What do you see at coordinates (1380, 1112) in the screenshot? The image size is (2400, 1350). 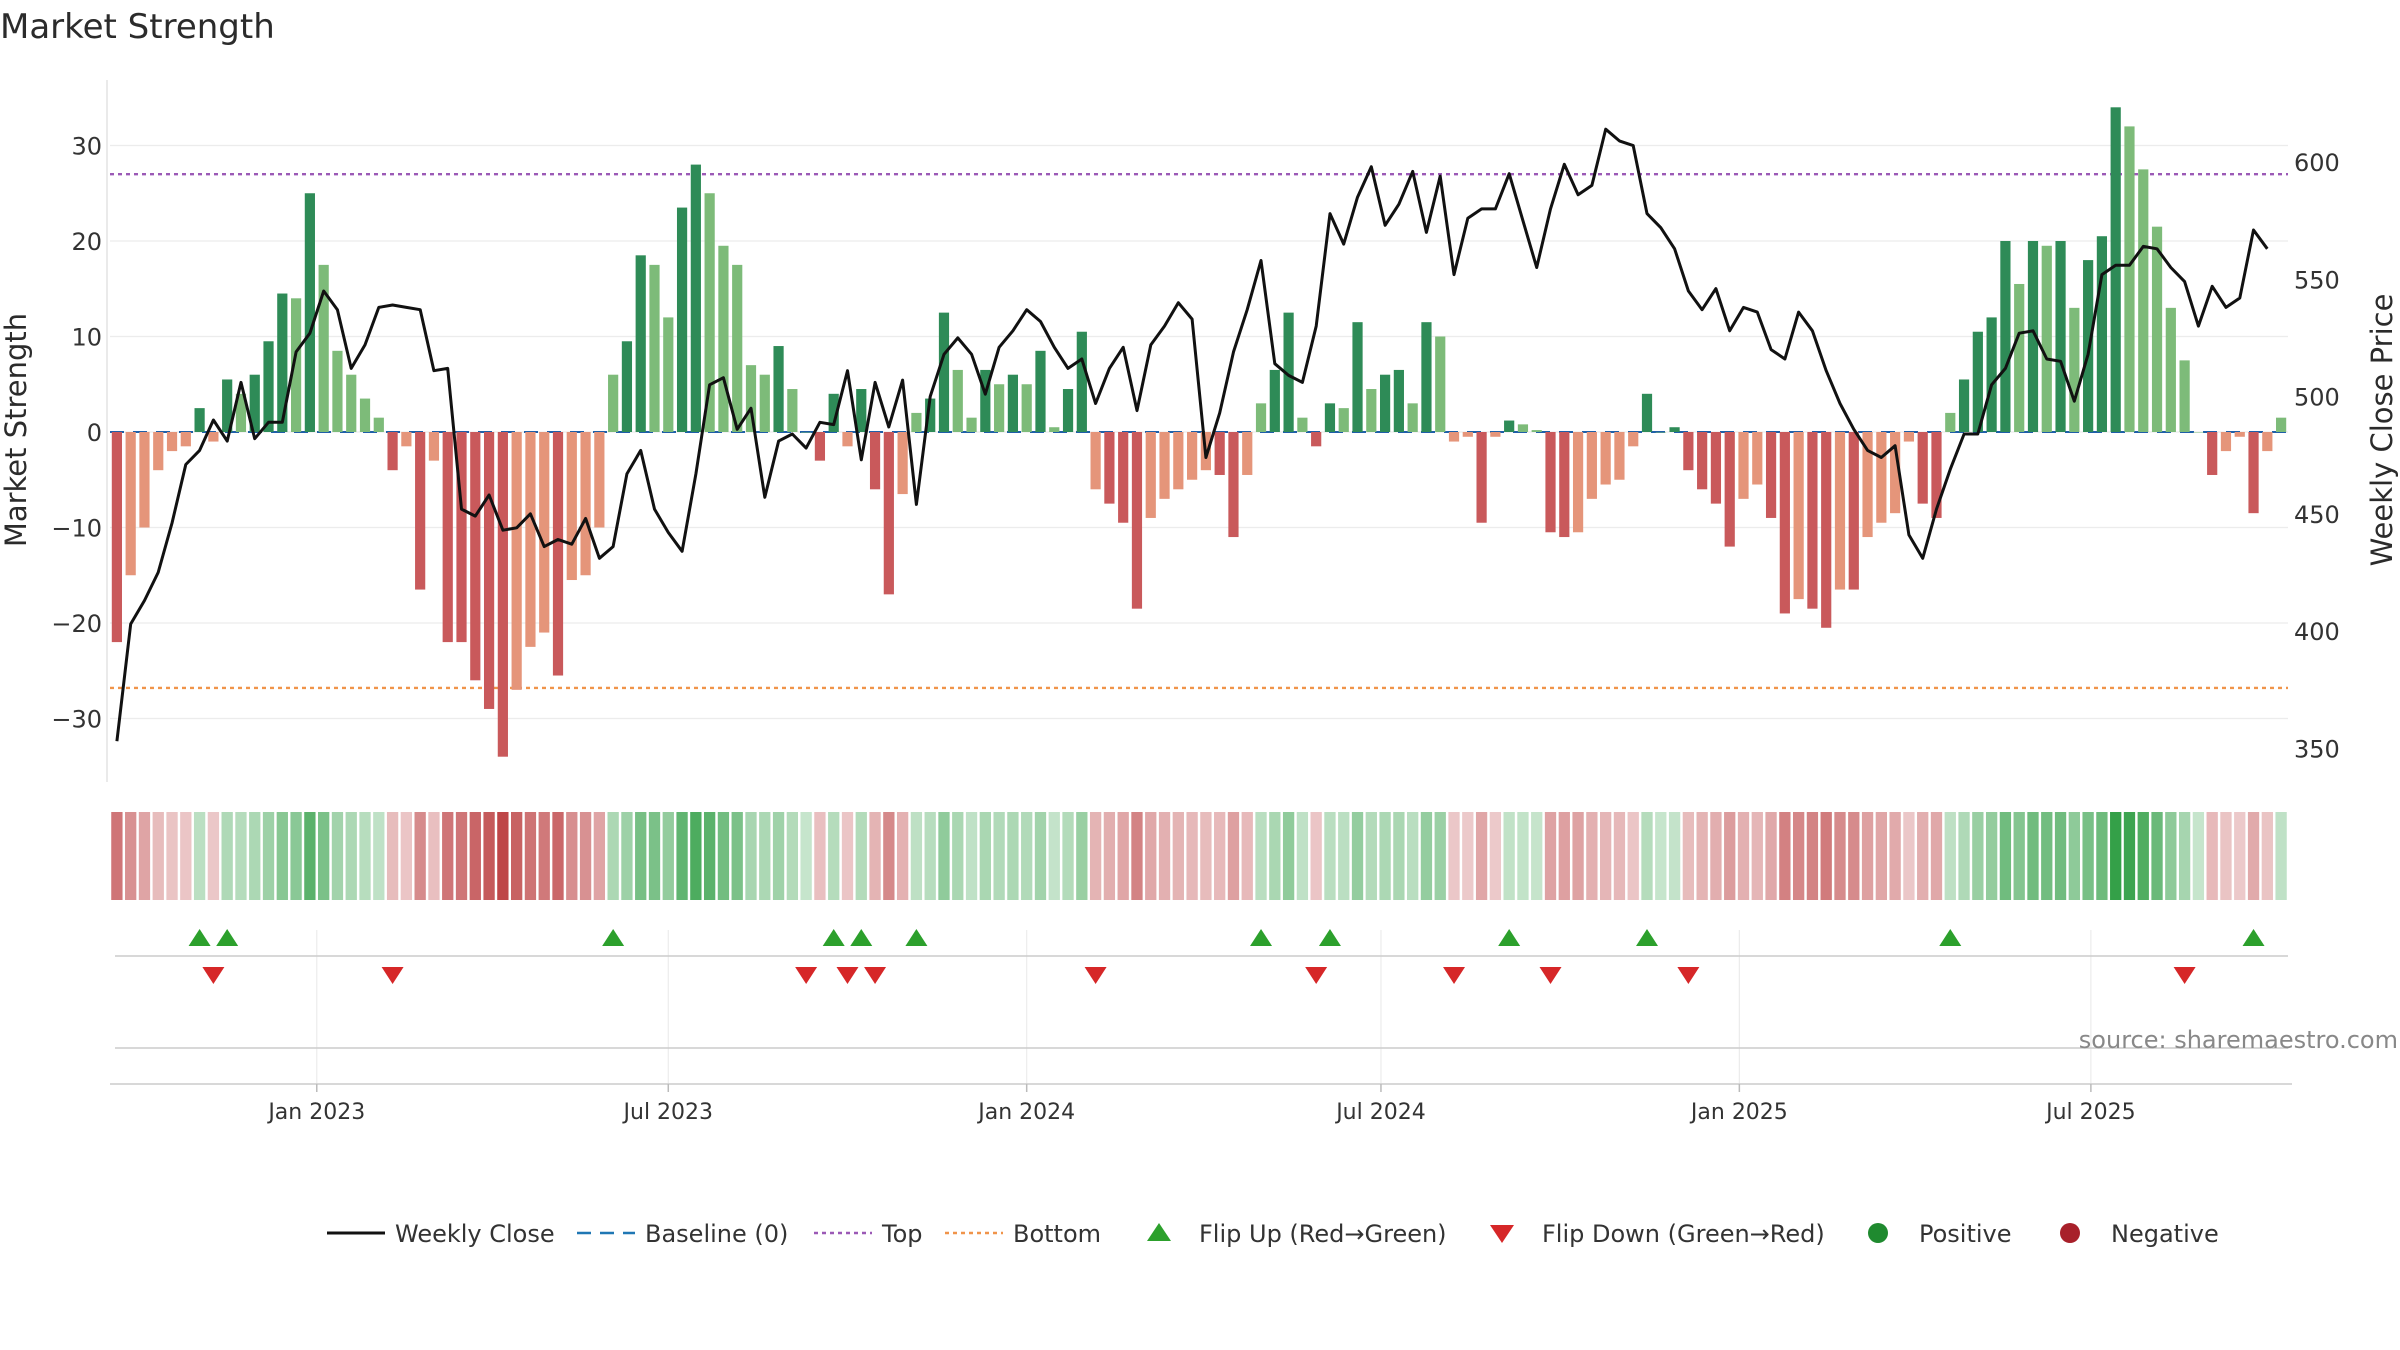 I see `x-tick-label: Jul 2024` at bounding box center [1380, 1112].